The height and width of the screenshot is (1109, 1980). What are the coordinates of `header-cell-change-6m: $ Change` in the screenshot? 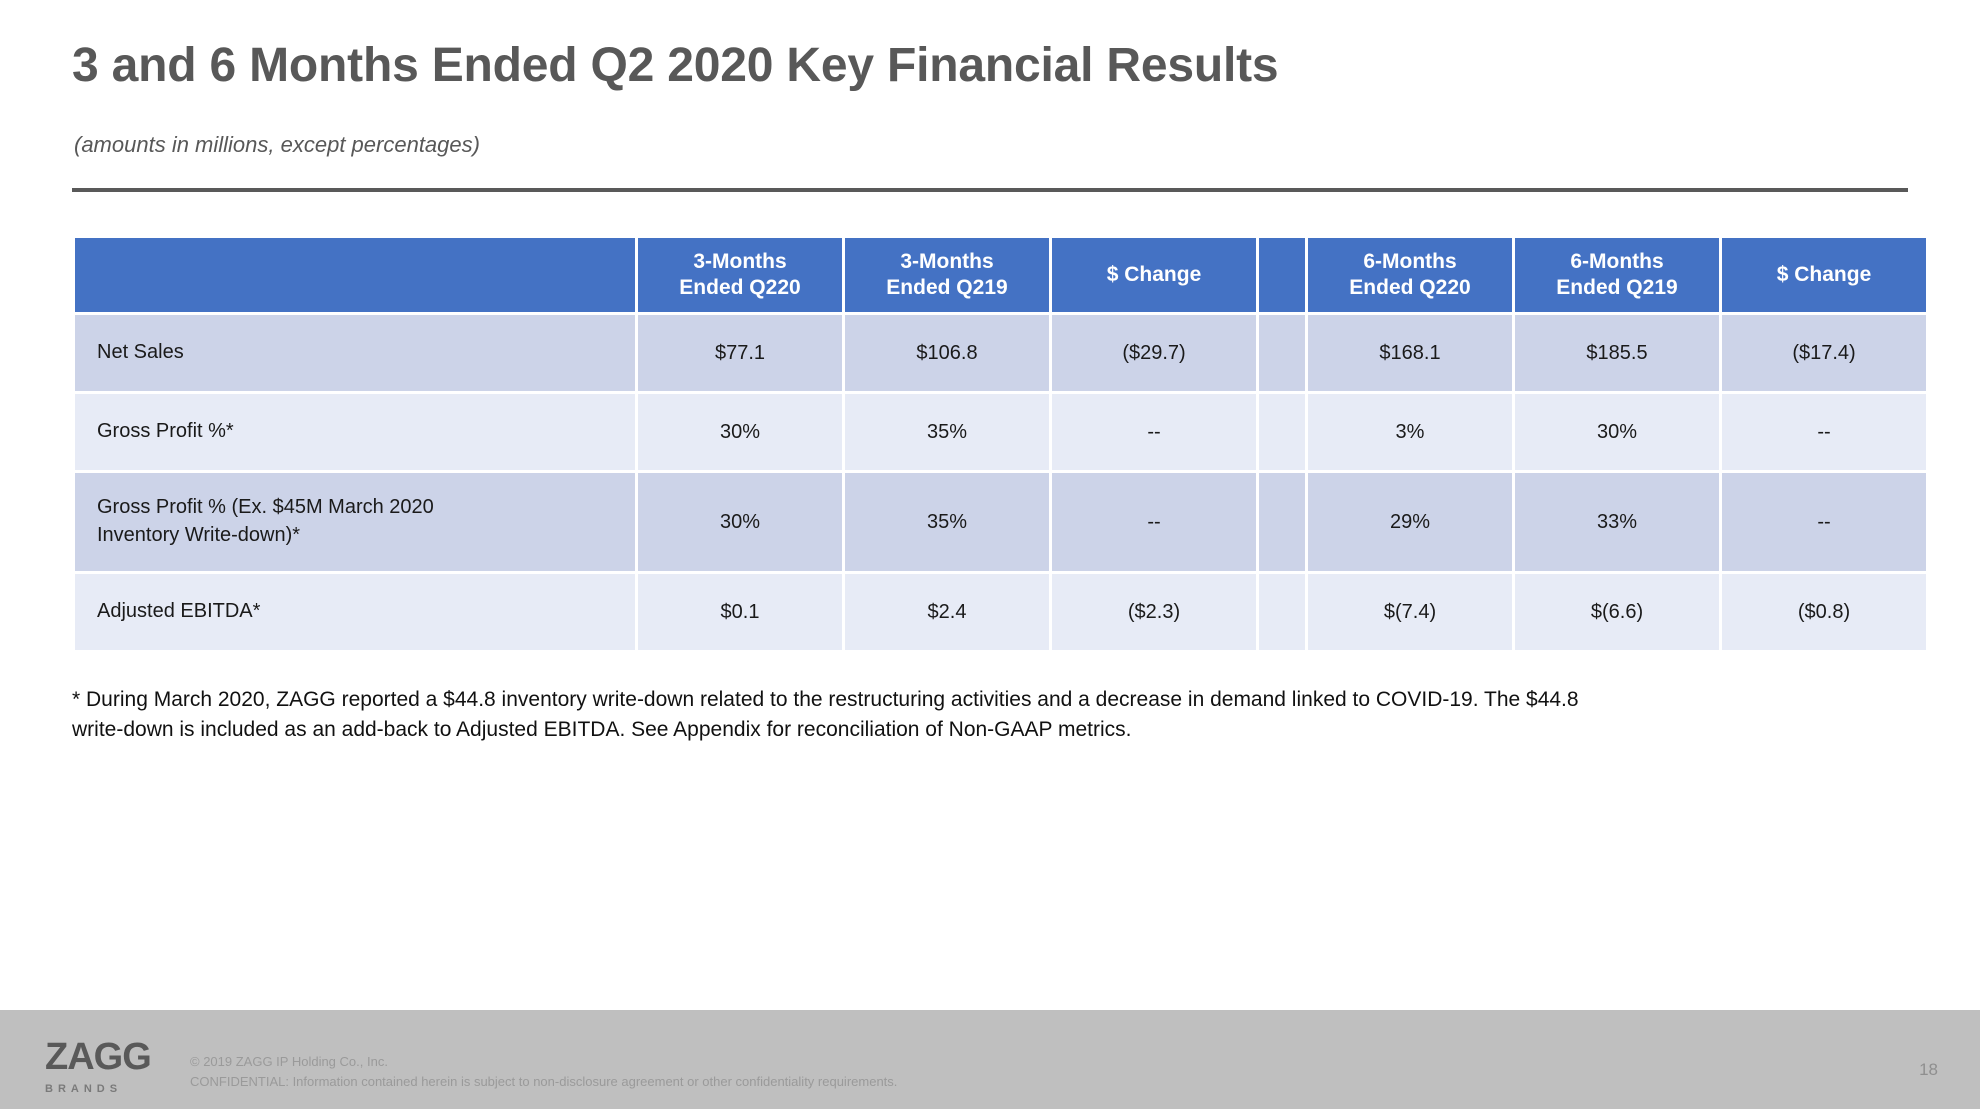 It's located at (1824, 275).